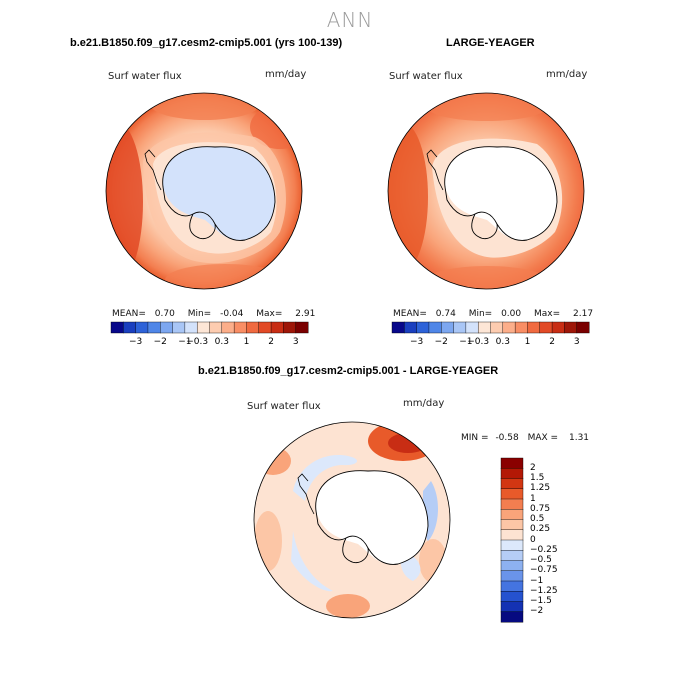 The width and height of the screenshot is (700, 700). Describe the element at coordinates (537, 519) in the screenshot. I see `colorbar-tick-label: 0.5` at that location.